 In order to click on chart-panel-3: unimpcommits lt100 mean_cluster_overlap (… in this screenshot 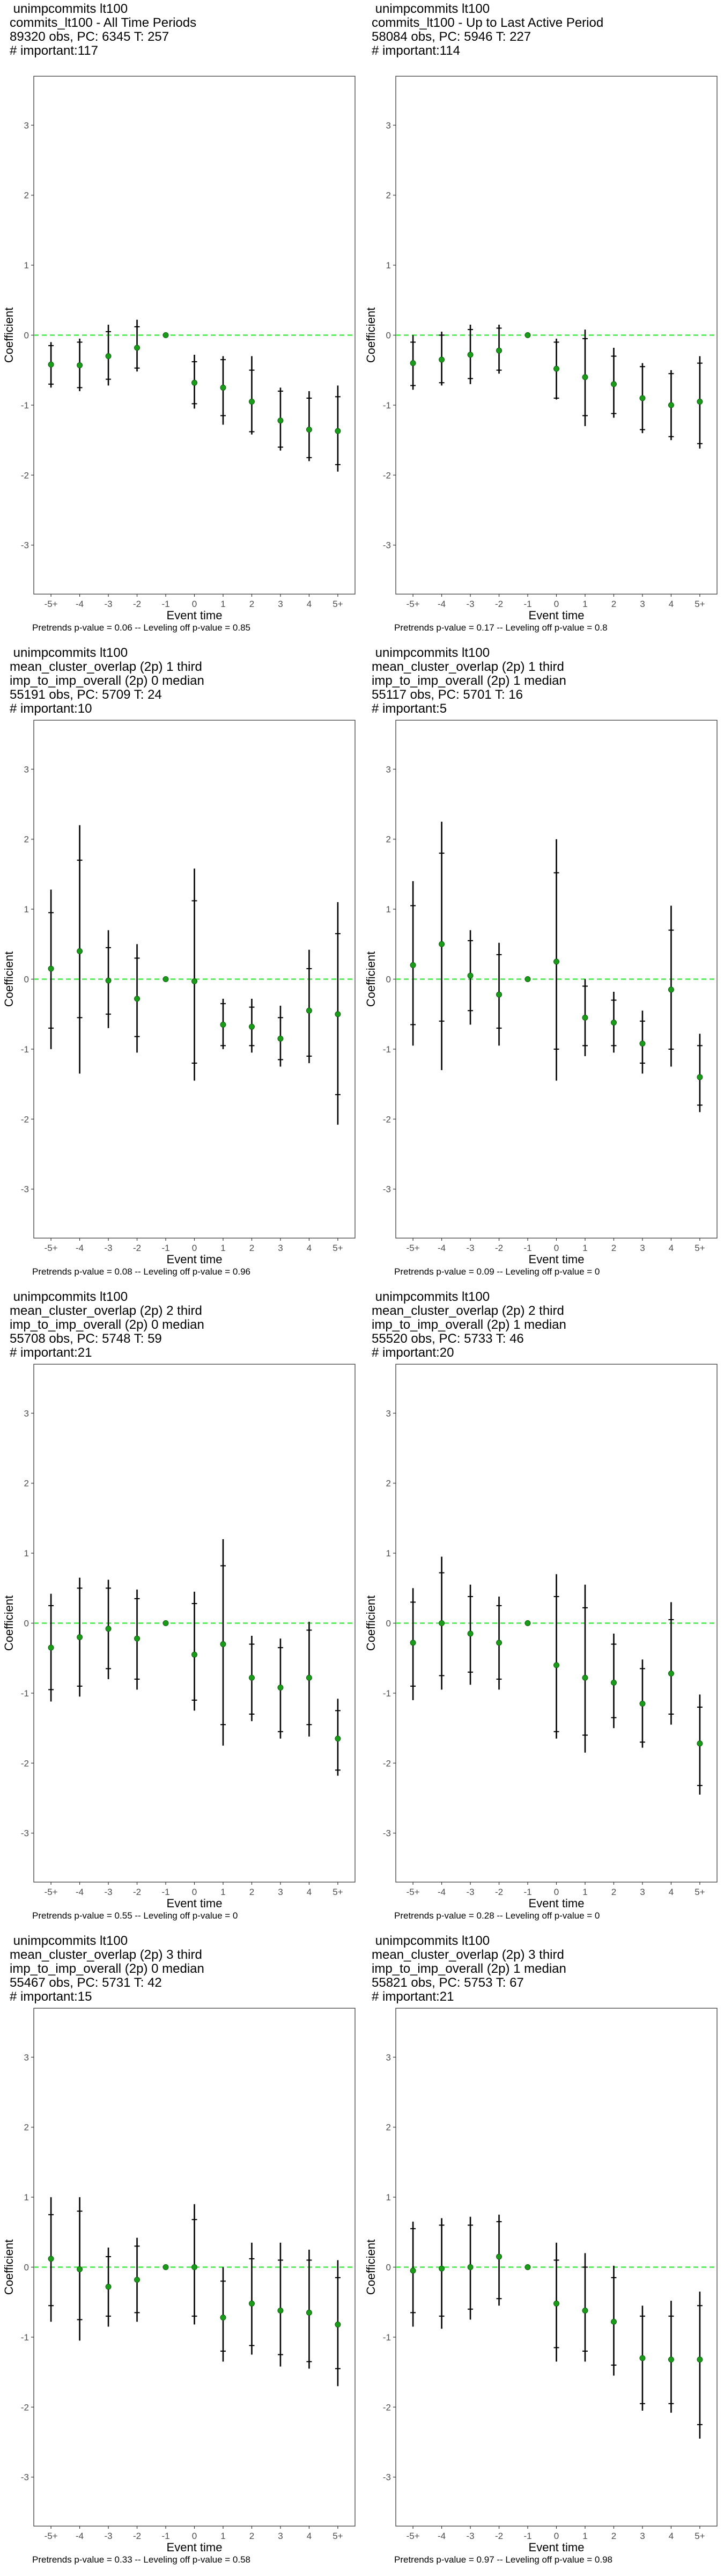, I will do `click(181, 966)`.